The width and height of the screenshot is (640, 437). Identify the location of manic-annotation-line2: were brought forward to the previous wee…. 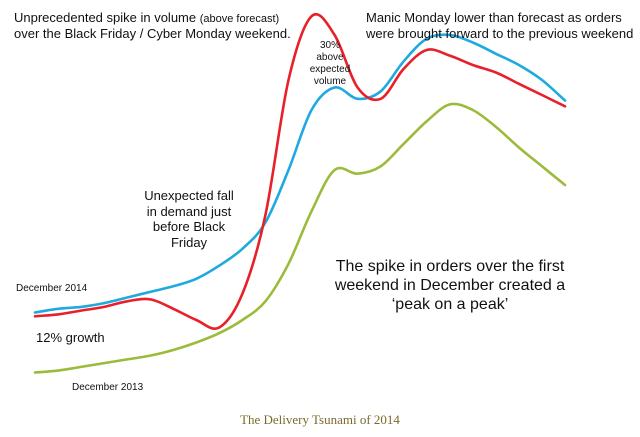
(500, 33).